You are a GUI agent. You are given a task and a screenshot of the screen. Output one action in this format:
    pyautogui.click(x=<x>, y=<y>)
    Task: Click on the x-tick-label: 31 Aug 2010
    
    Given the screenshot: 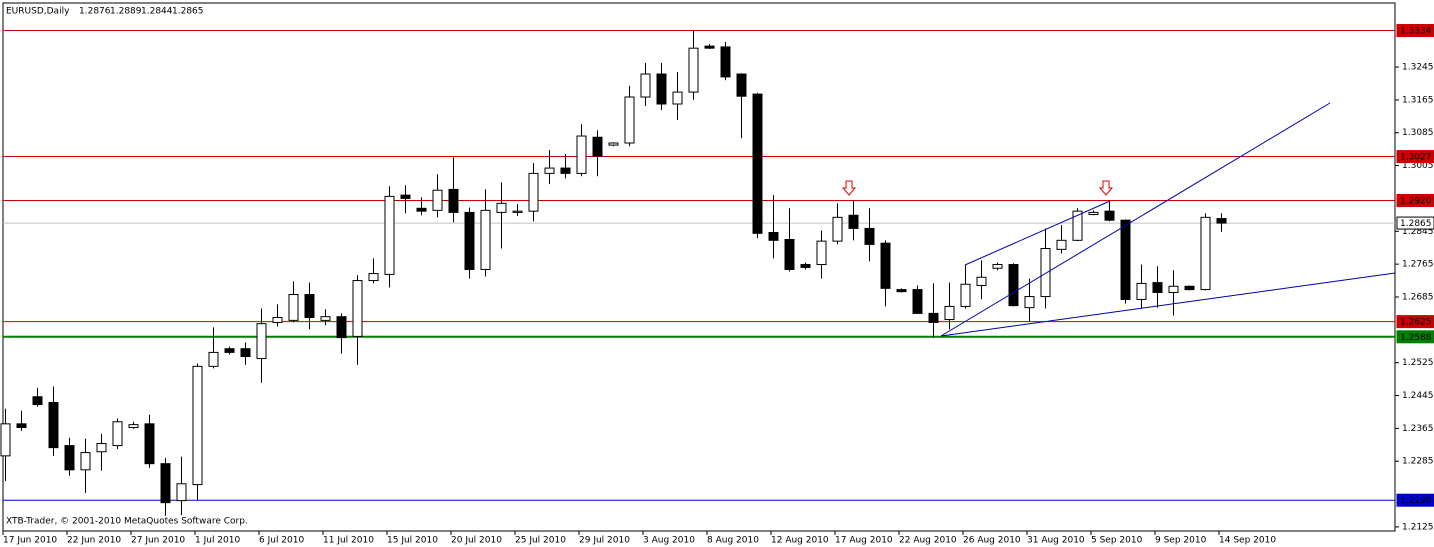 What is the action you would take?
    pyautogui.click(x=1056, y=541)
    